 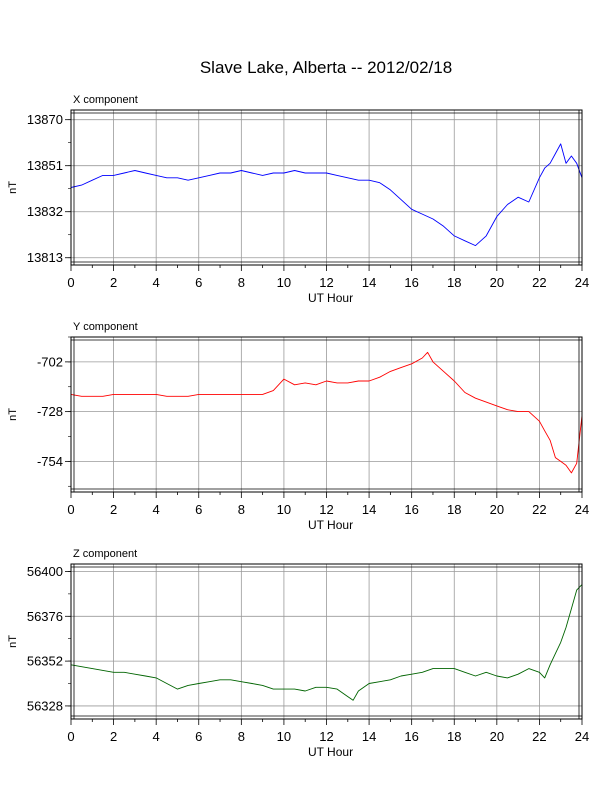 I want to click on y-tick-label: 13870, so click(x=45, y=119).